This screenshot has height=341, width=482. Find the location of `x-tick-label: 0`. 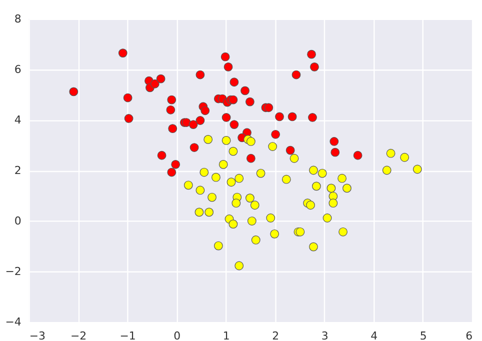

x-tick-label: 0 is located at coordinates (177, 335).